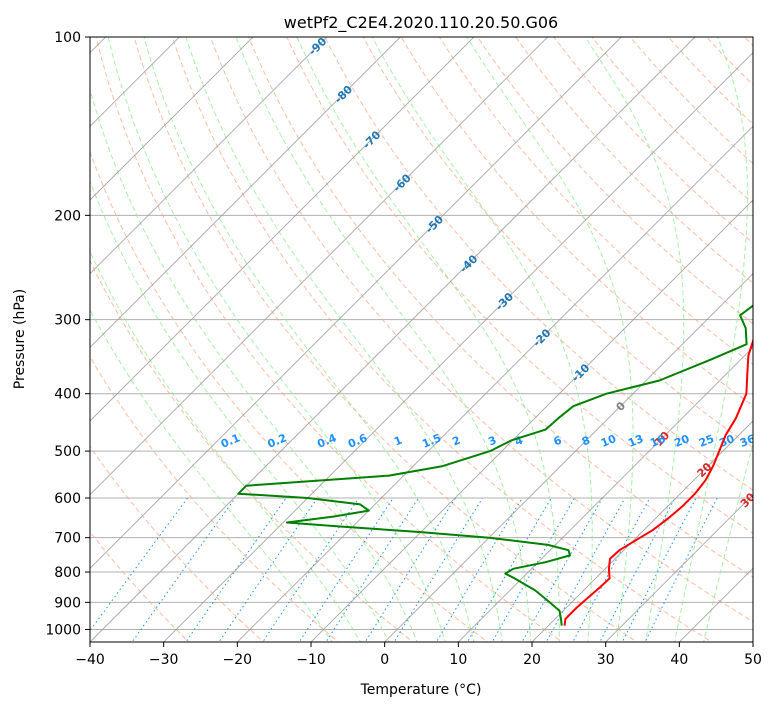  What do you see at coordinates (384, 660) in the screenshot?
I see `x-tick-label: 0` at bounding box center [384, 660].